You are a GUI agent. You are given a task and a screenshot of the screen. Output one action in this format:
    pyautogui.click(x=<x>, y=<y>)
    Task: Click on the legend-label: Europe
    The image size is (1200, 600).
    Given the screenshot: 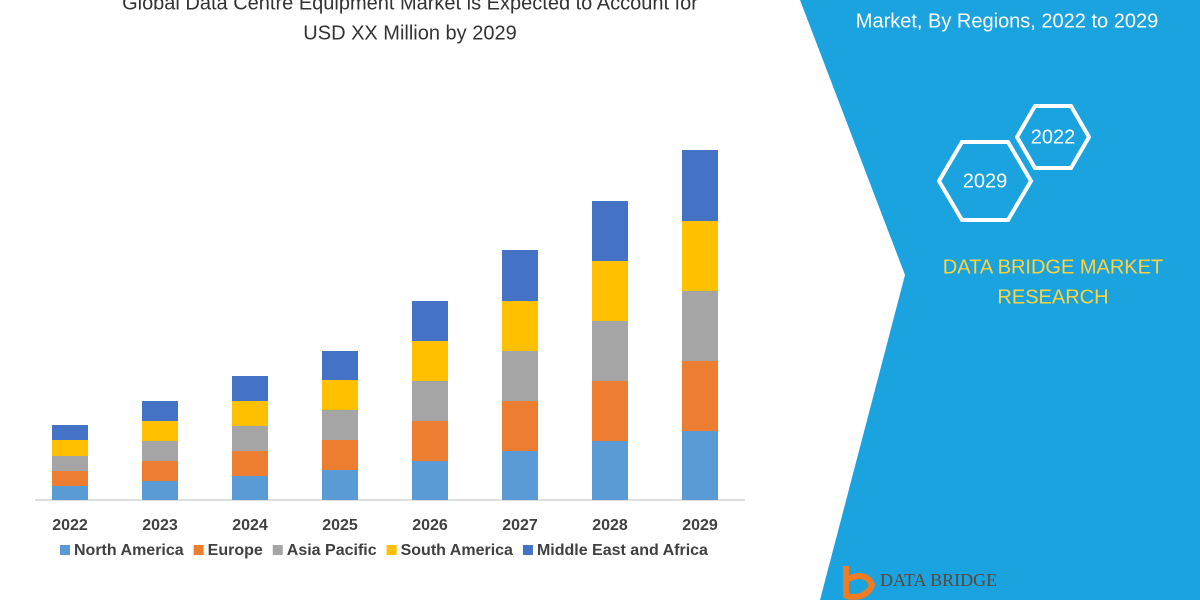 What is the action you would take?
    pyautogui.click(x=235, y=550)
    